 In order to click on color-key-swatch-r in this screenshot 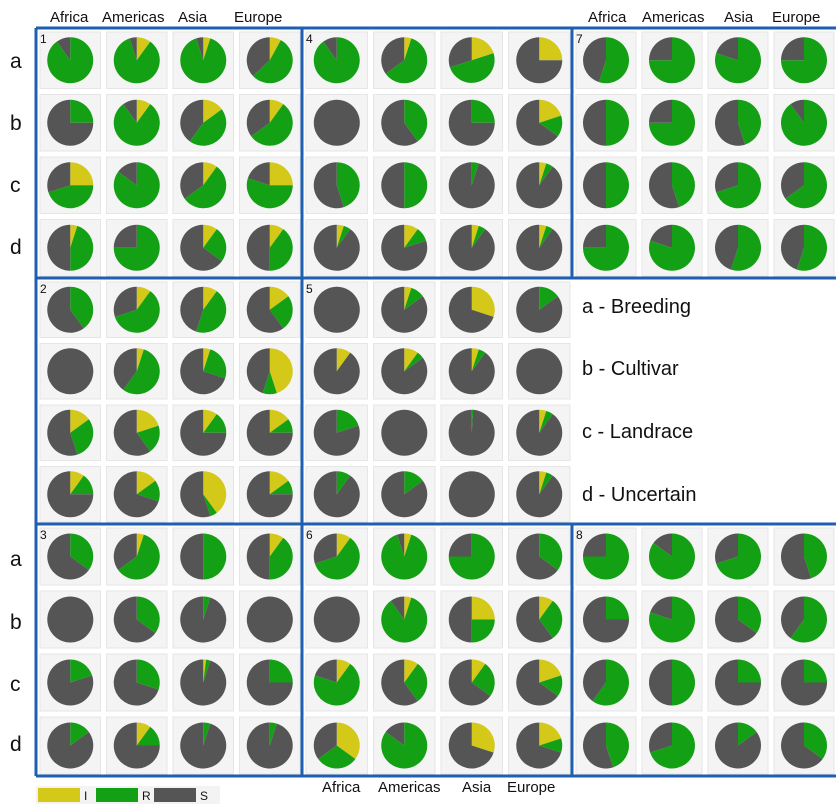, I will do `click(117, 795)`.